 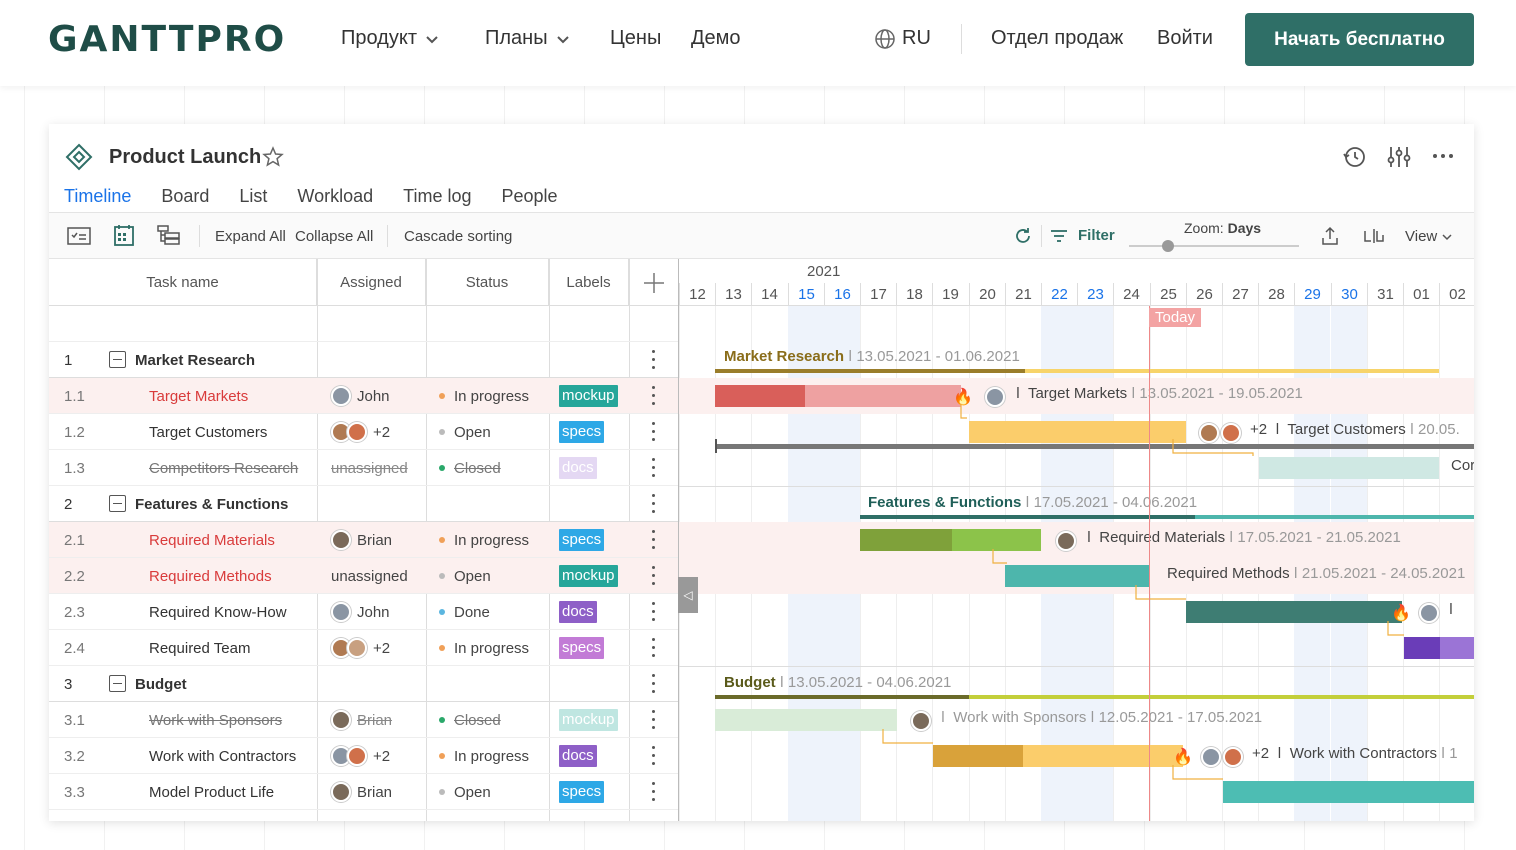 I want to click on add-column-button, so click(x=653, y=282).